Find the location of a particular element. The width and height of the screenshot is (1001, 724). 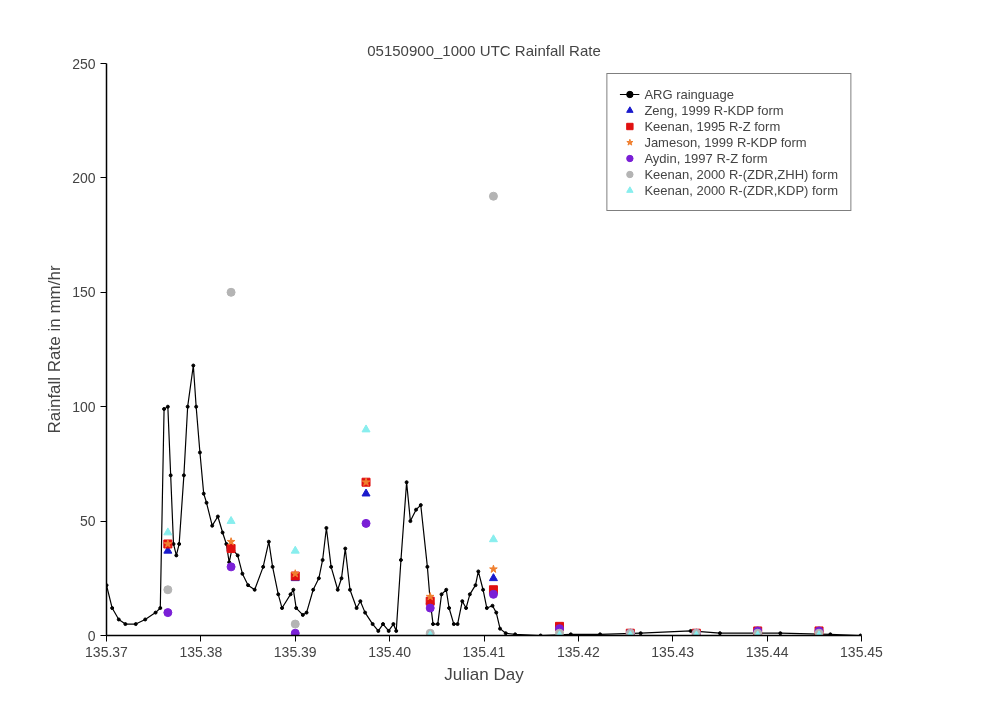

x-axis-title: Julian Day is located at coordinates (484, 674).